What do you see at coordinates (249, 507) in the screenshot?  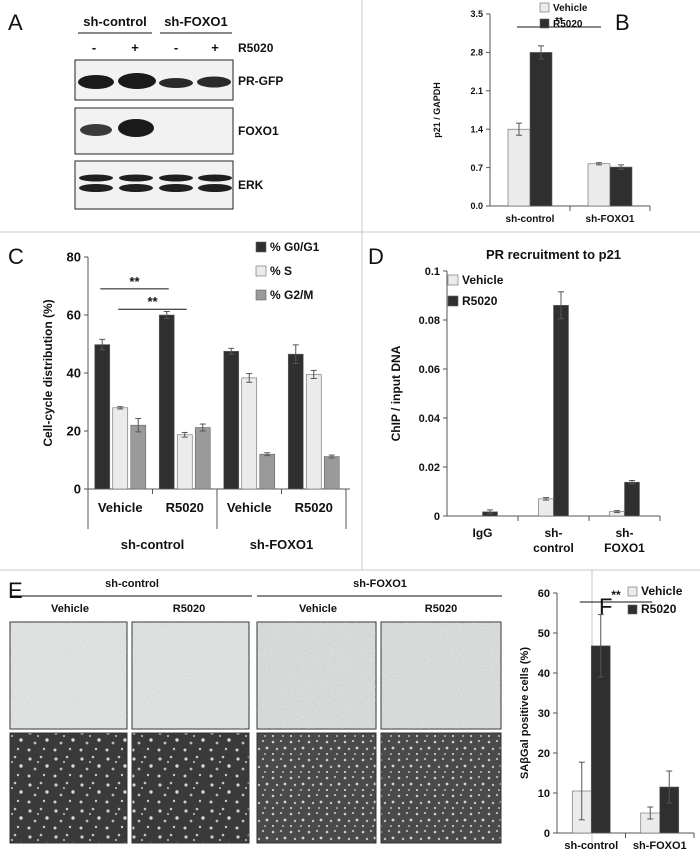 I see `x-tick-label: Vehicle` at bounding box center [249, 507].